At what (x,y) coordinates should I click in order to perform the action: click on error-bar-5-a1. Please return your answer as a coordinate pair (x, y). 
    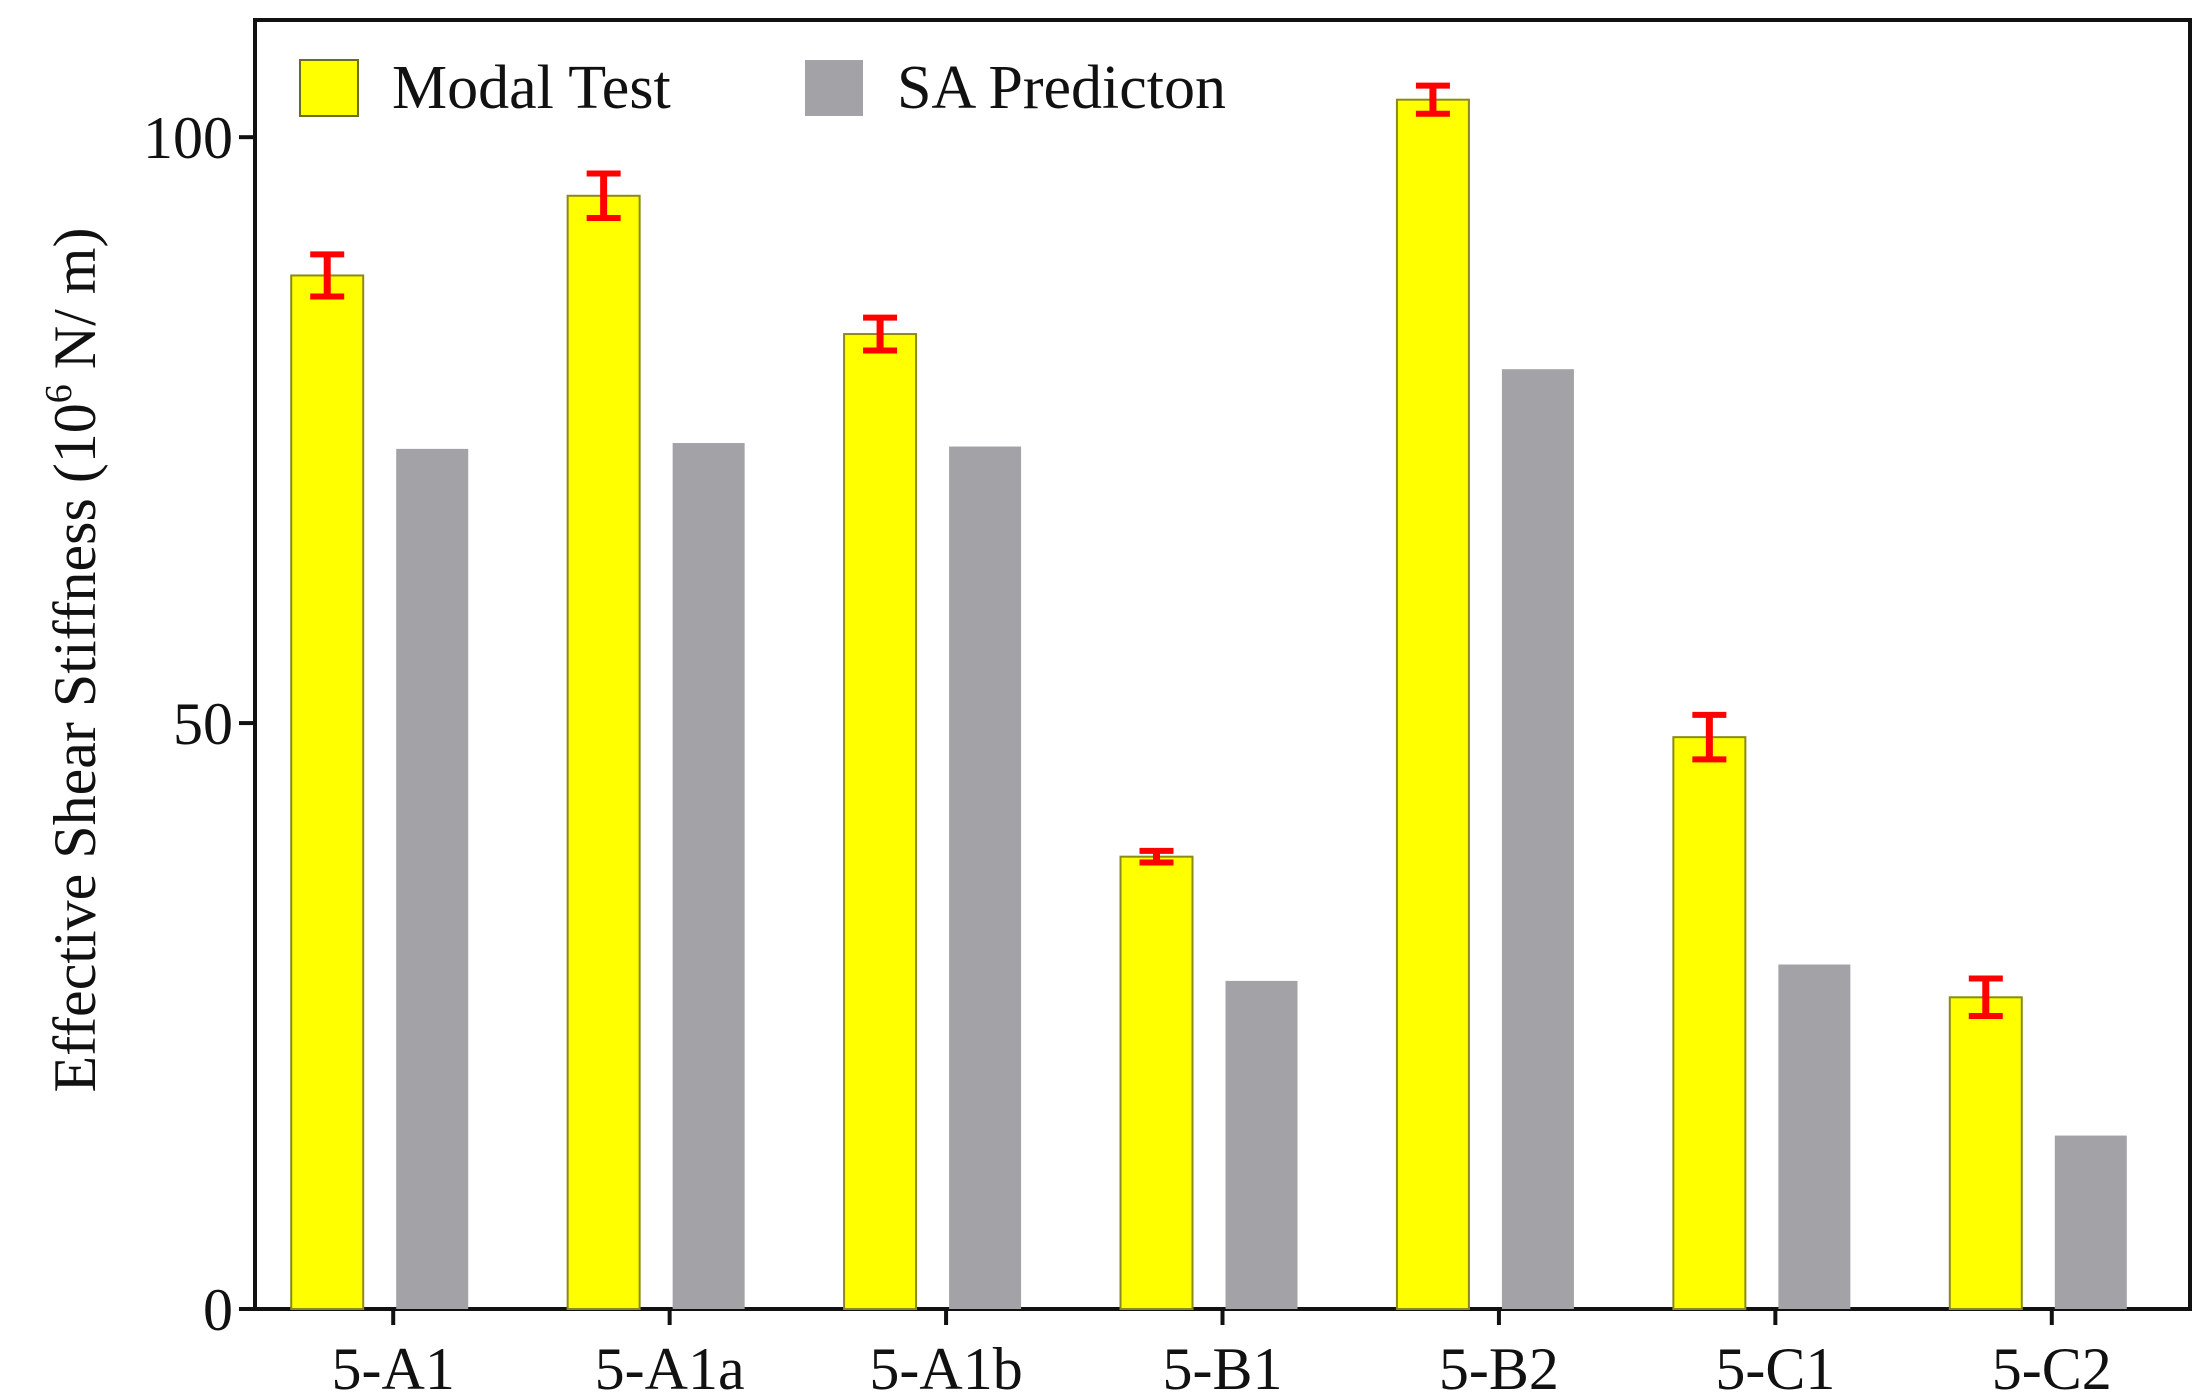
    Looking at the image, I should click on (327, 275).